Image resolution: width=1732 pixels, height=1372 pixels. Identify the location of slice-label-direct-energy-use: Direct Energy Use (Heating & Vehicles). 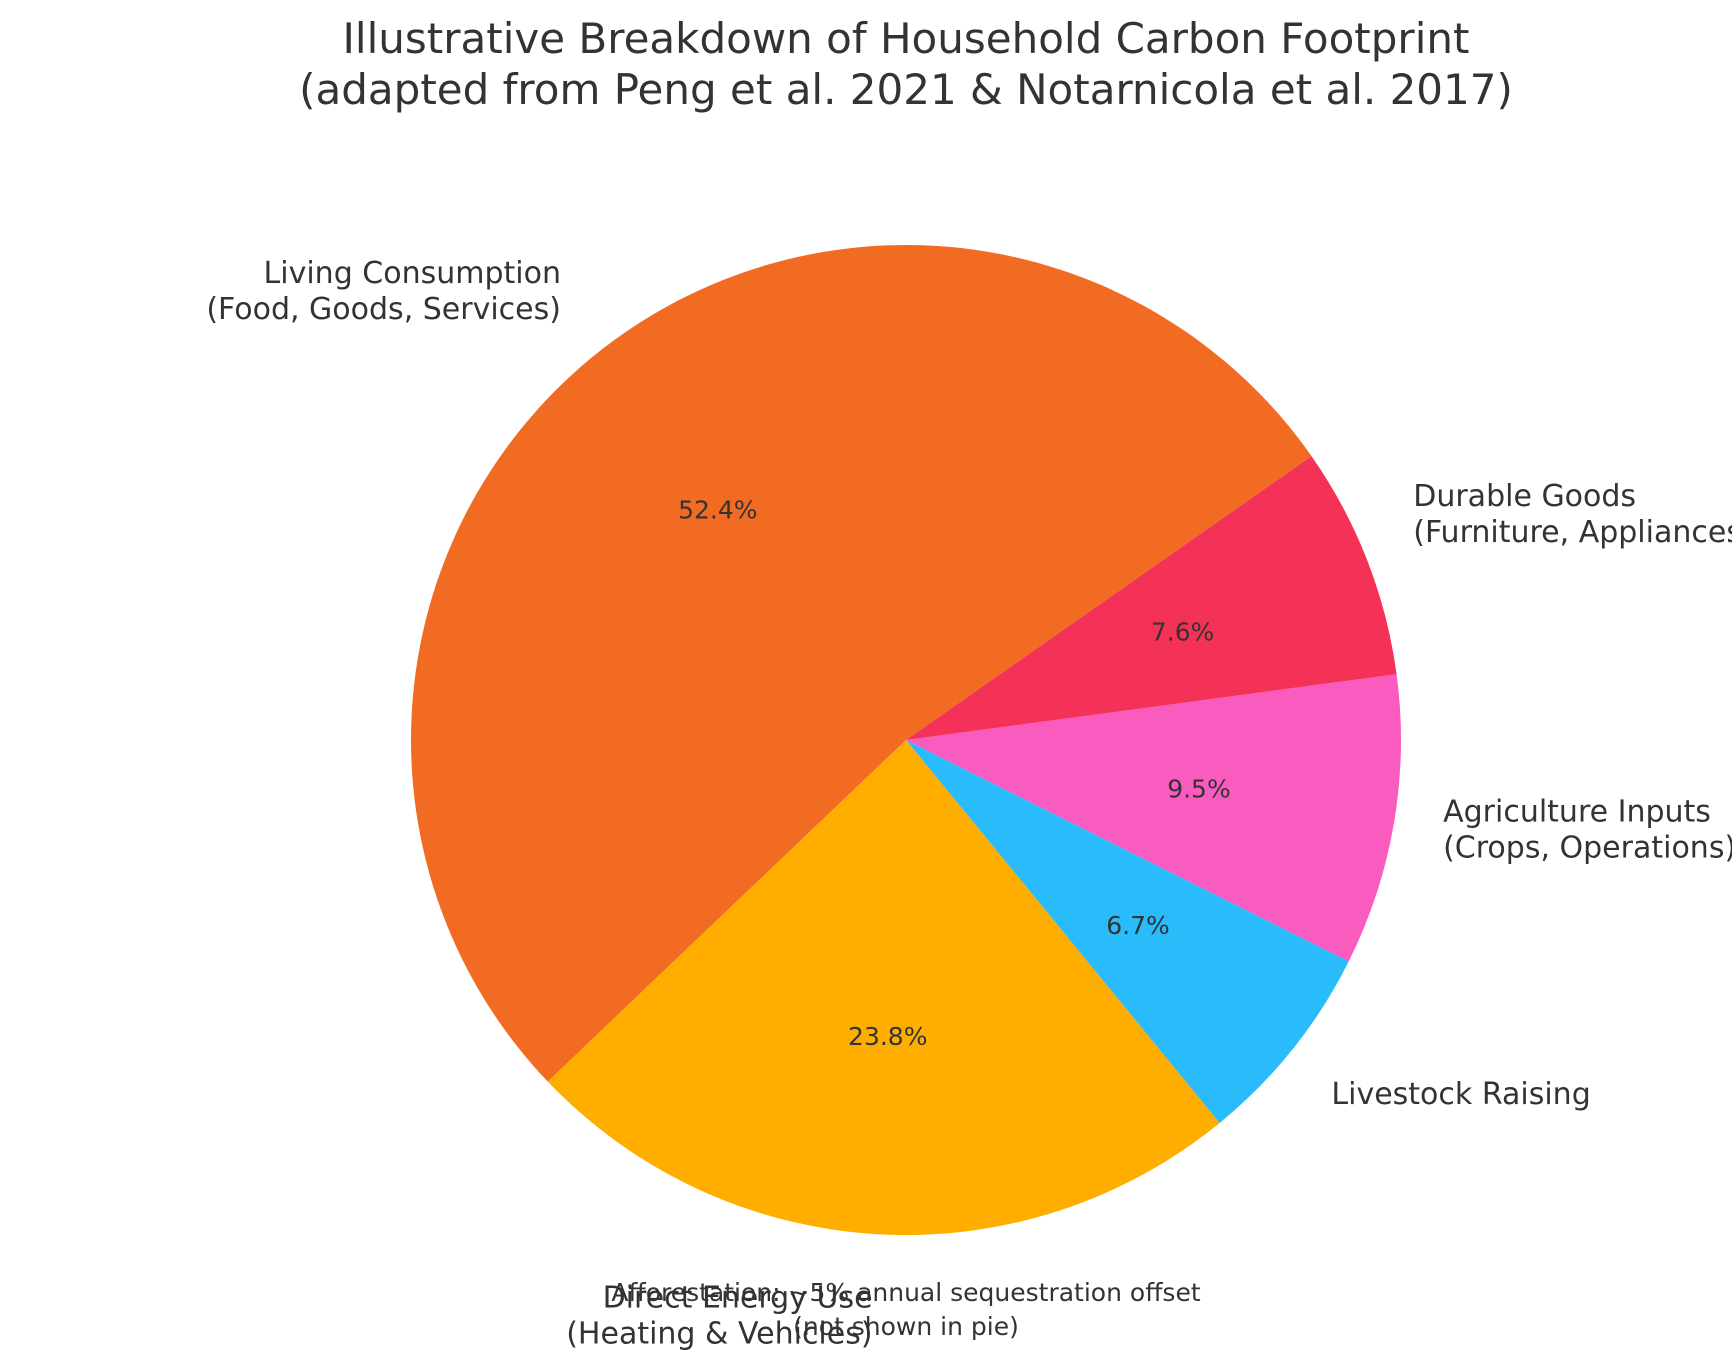
(719, 1315).